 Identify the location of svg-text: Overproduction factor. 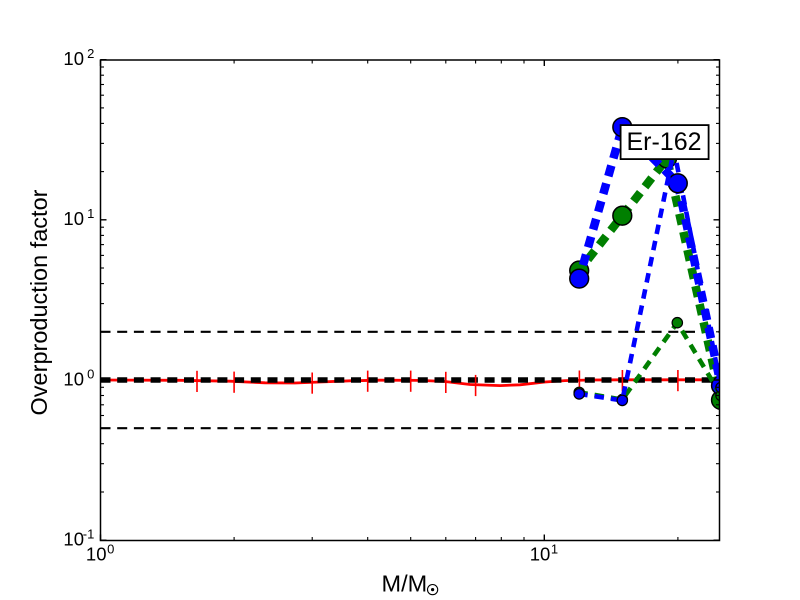
(39, 302).